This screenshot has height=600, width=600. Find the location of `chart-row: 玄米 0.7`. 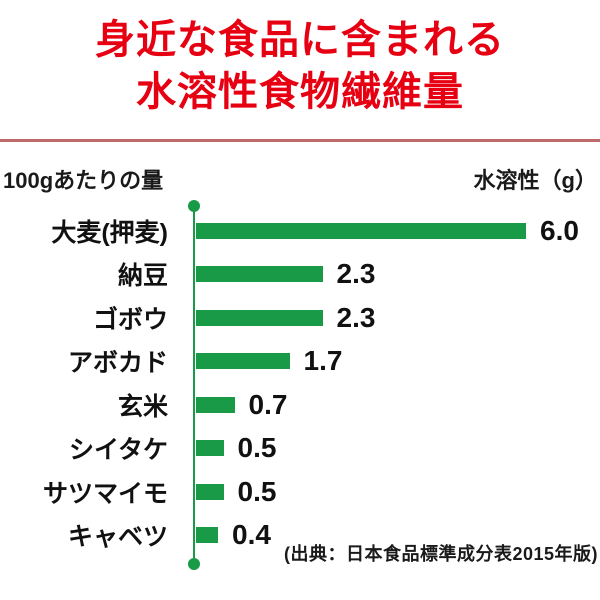

chart-row: 玄米 0.7 is located at coordinates (300, 405).